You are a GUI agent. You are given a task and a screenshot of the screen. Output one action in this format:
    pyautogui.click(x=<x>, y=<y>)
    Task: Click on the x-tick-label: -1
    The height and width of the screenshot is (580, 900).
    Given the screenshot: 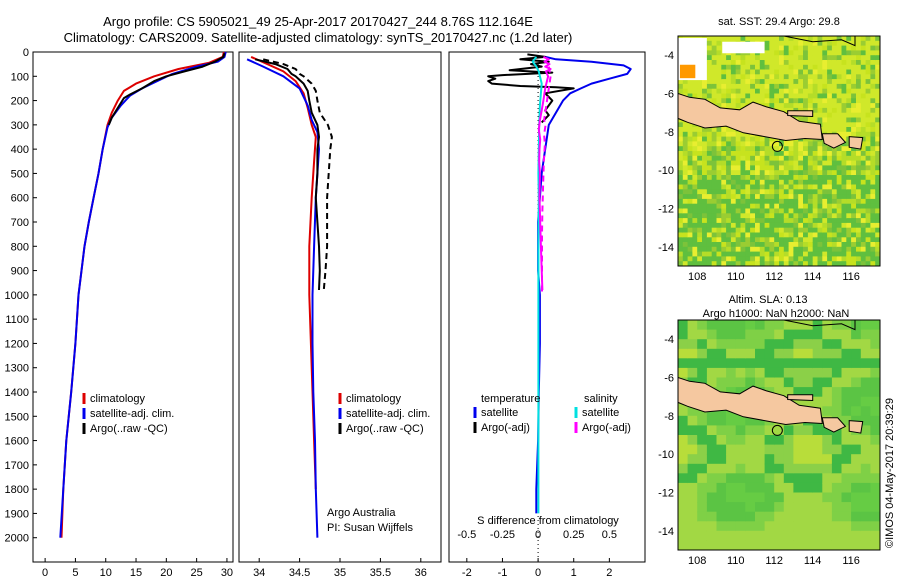 What is the action you would take?
    pyautogui.click(x=503, y=573)
    